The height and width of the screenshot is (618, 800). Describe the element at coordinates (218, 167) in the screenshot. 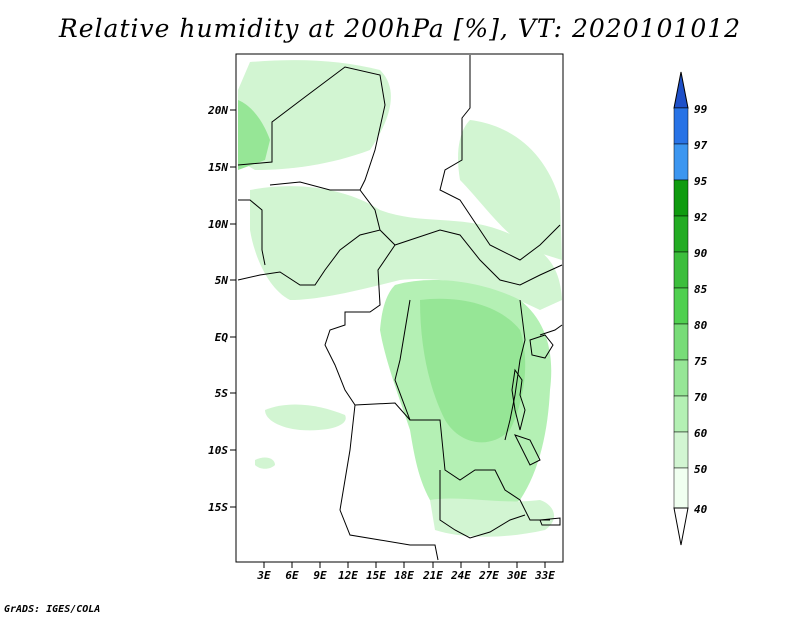

I see `lat-label: 15N` at that location.